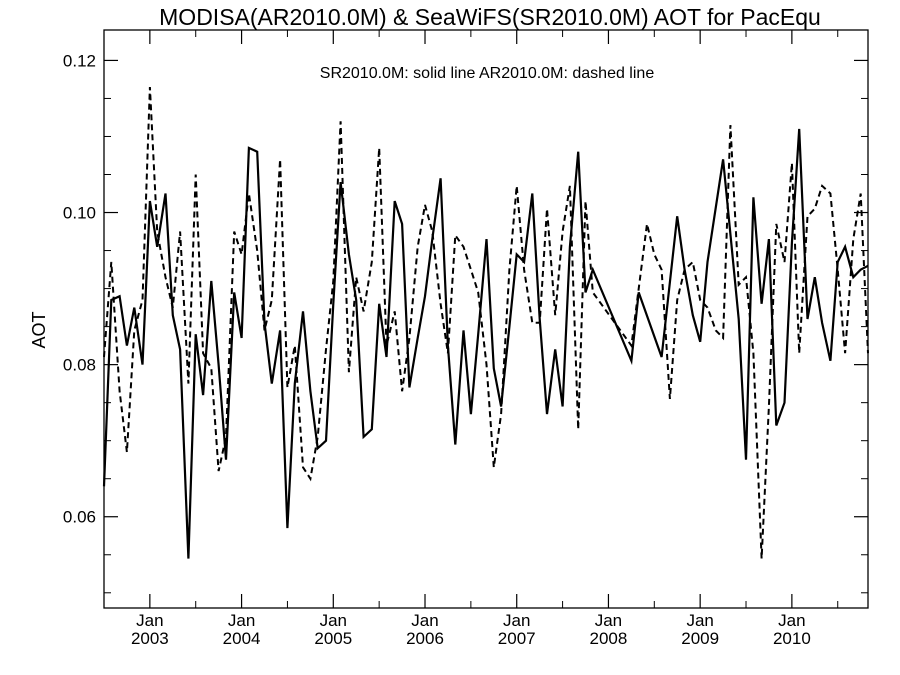 The image size is (900, 675). I want to click on x-tick-label-year: 2007, so click(517, 638).